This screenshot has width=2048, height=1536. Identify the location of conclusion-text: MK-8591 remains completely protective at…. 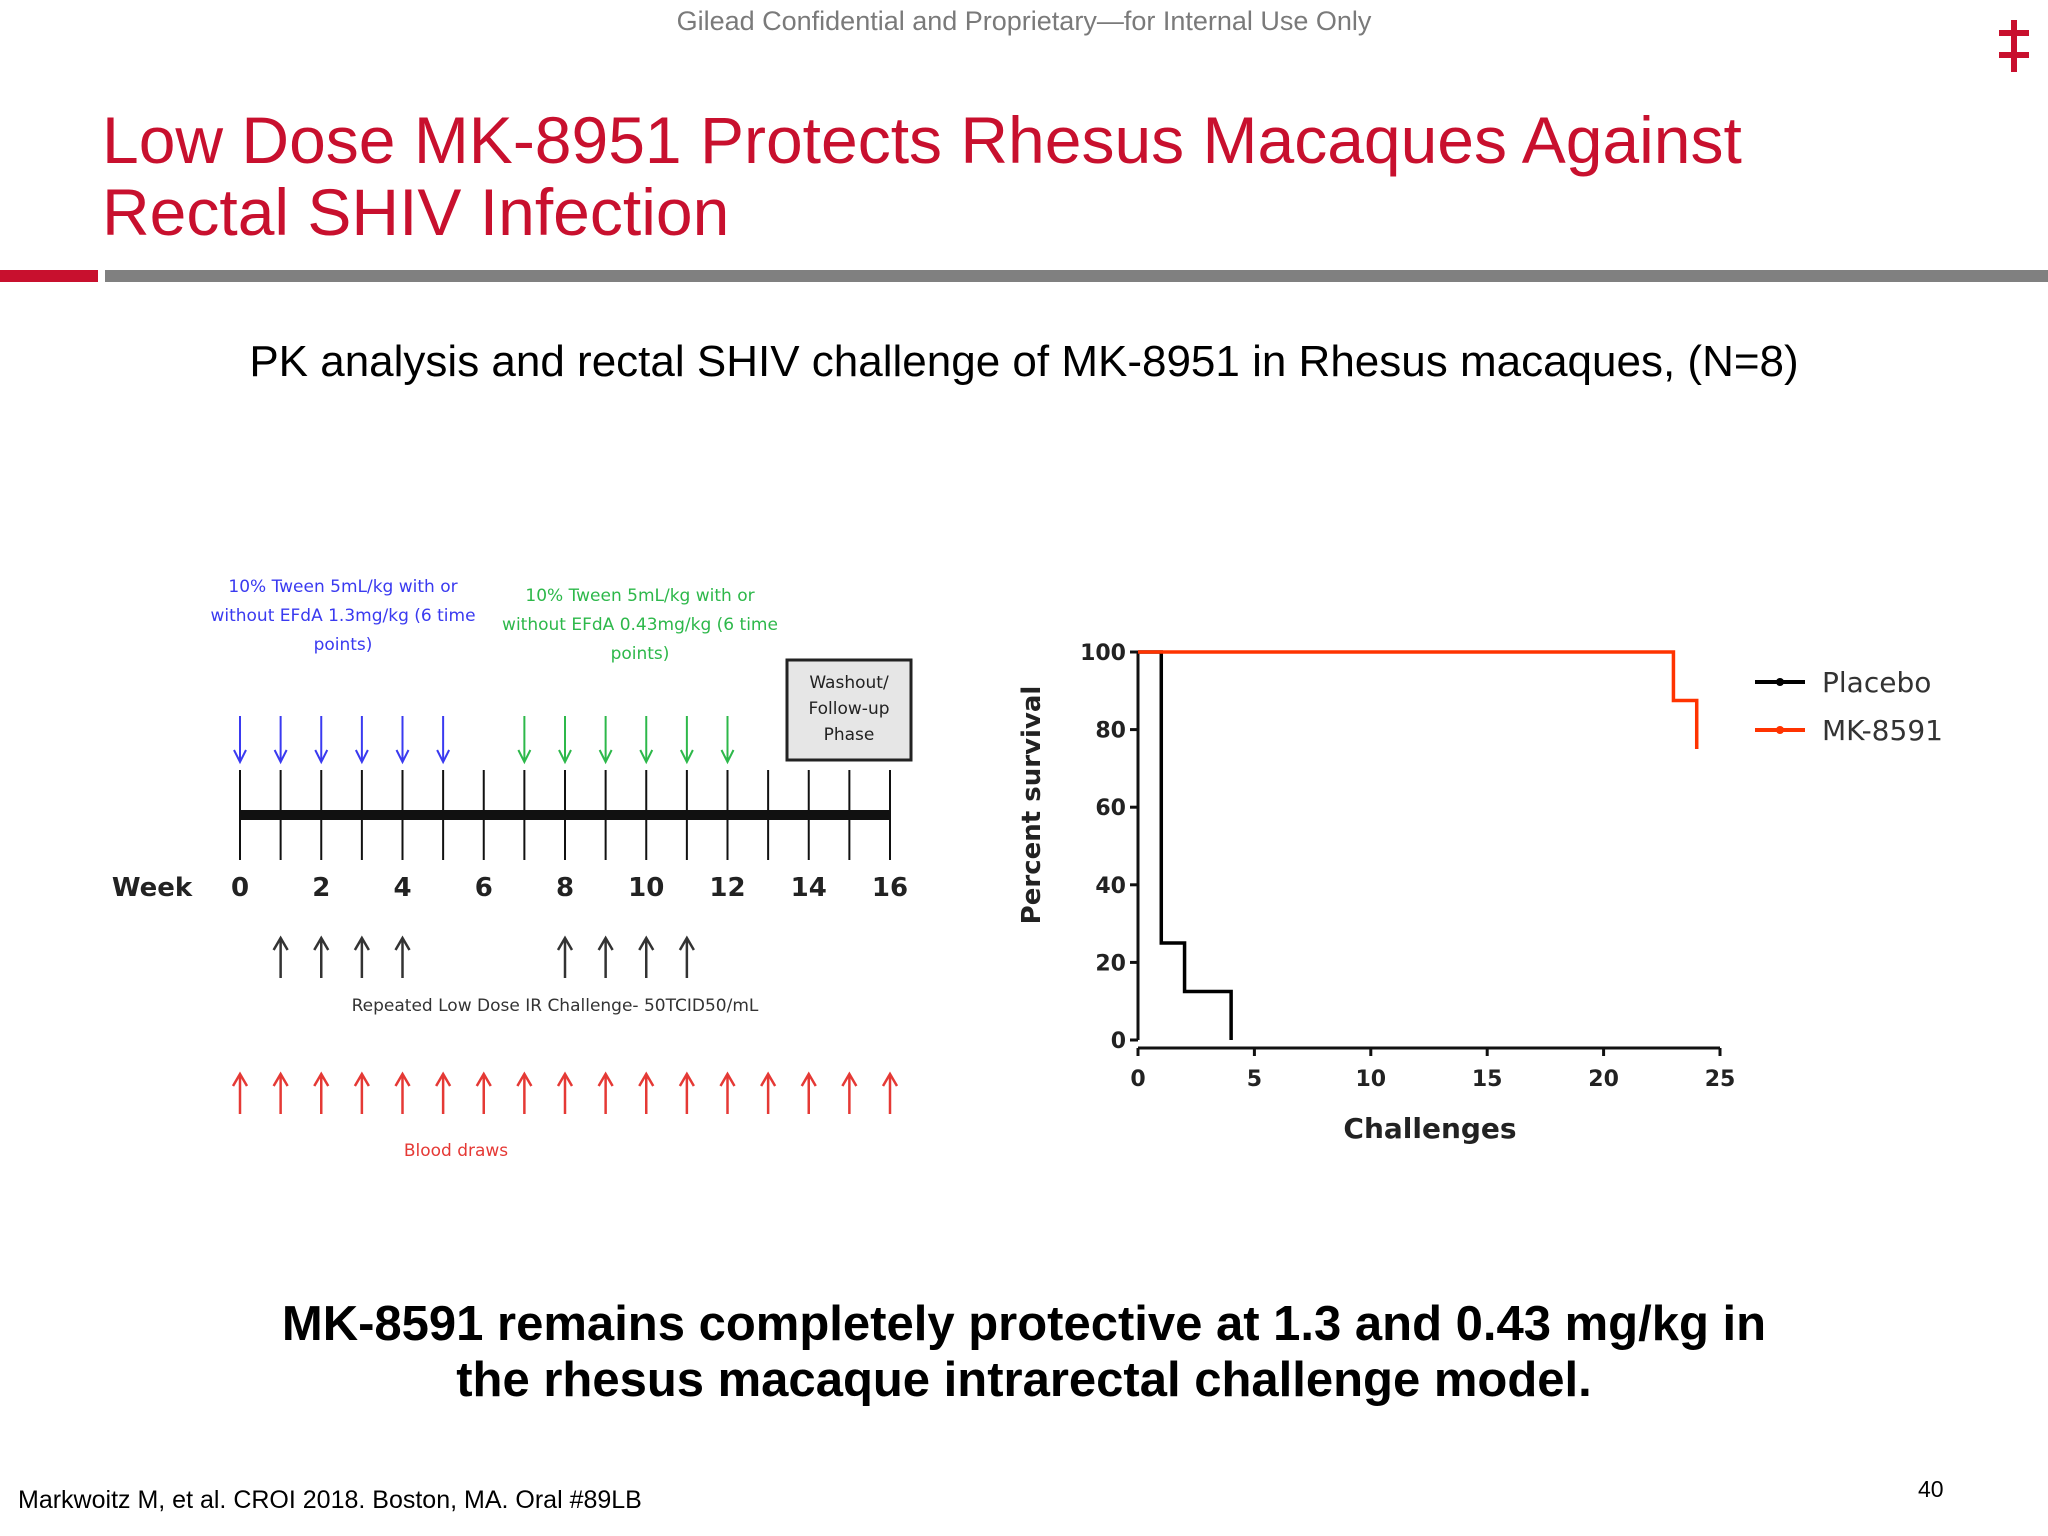
(1024, 1352).